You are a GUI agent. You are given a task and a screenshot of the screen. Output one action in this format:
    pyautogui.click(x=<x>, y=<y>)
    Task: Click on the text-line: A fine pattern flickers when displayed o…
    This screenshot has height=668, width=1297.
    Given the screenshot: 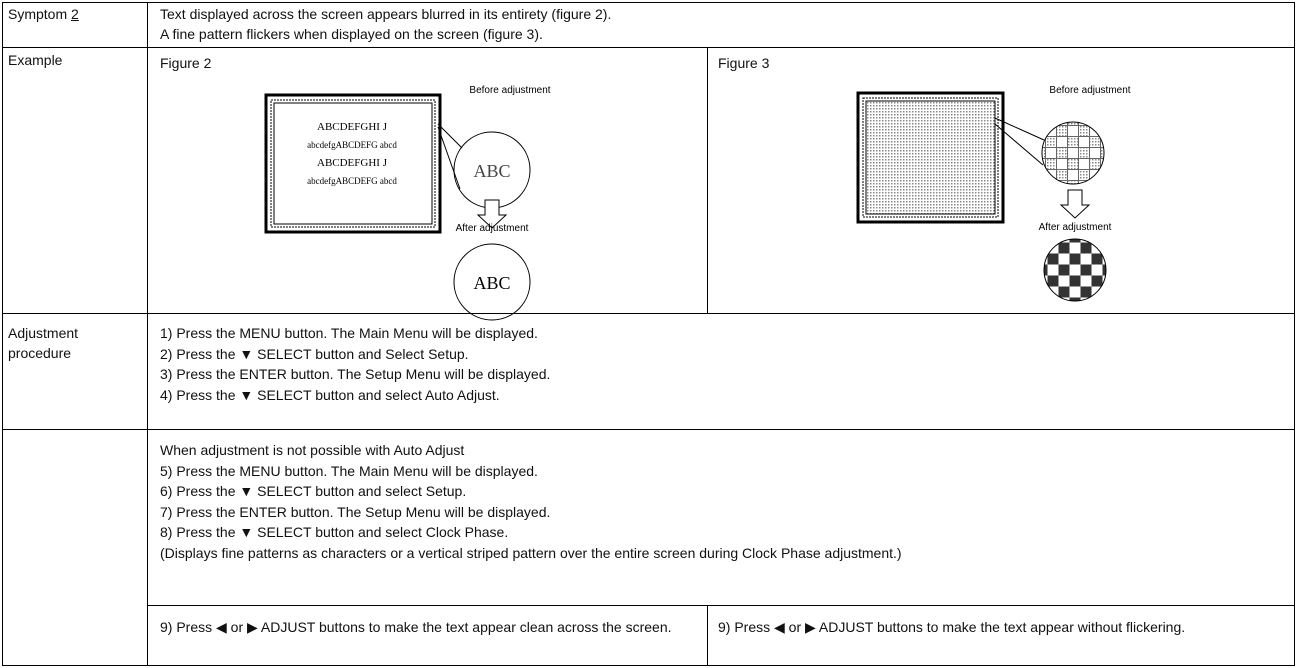 What is the action you would take?
    pyautogui.click(x=351, y=34)
    